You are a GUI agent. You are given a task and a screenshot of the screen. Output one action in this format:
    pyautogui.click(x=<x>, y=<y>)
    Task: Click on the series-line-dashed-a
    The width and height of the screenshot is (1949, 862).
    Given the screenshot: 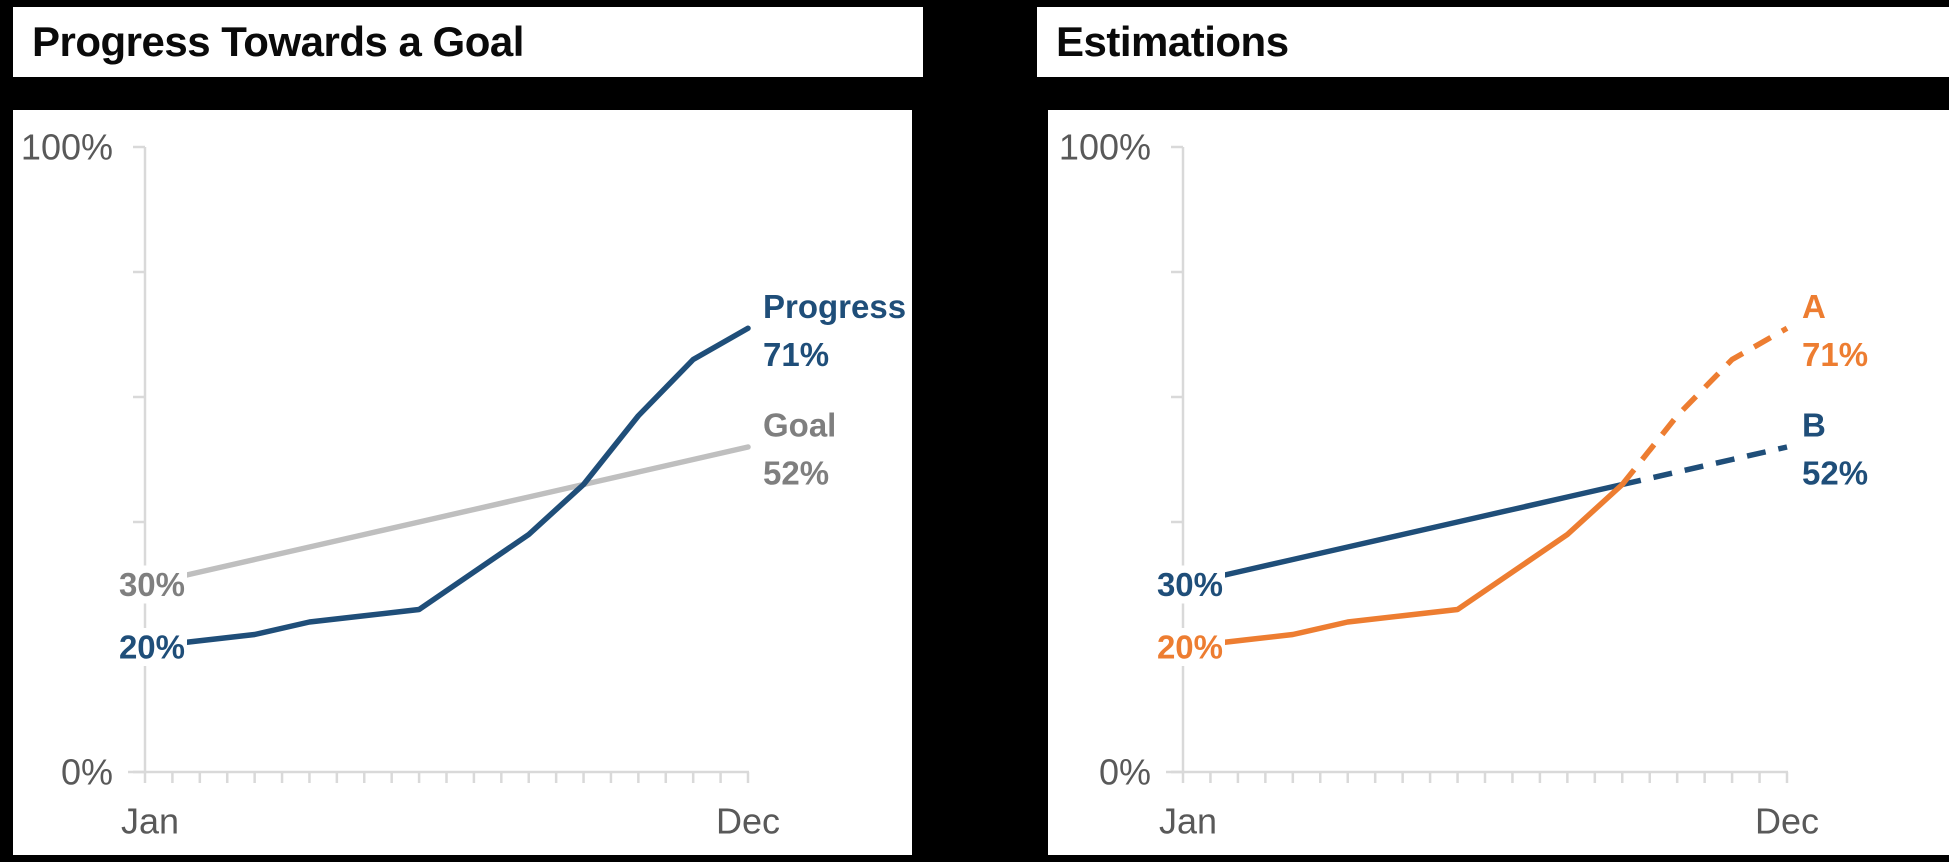 What is the action you would take?
    pyautogui.click(x=1704, y=406)
    